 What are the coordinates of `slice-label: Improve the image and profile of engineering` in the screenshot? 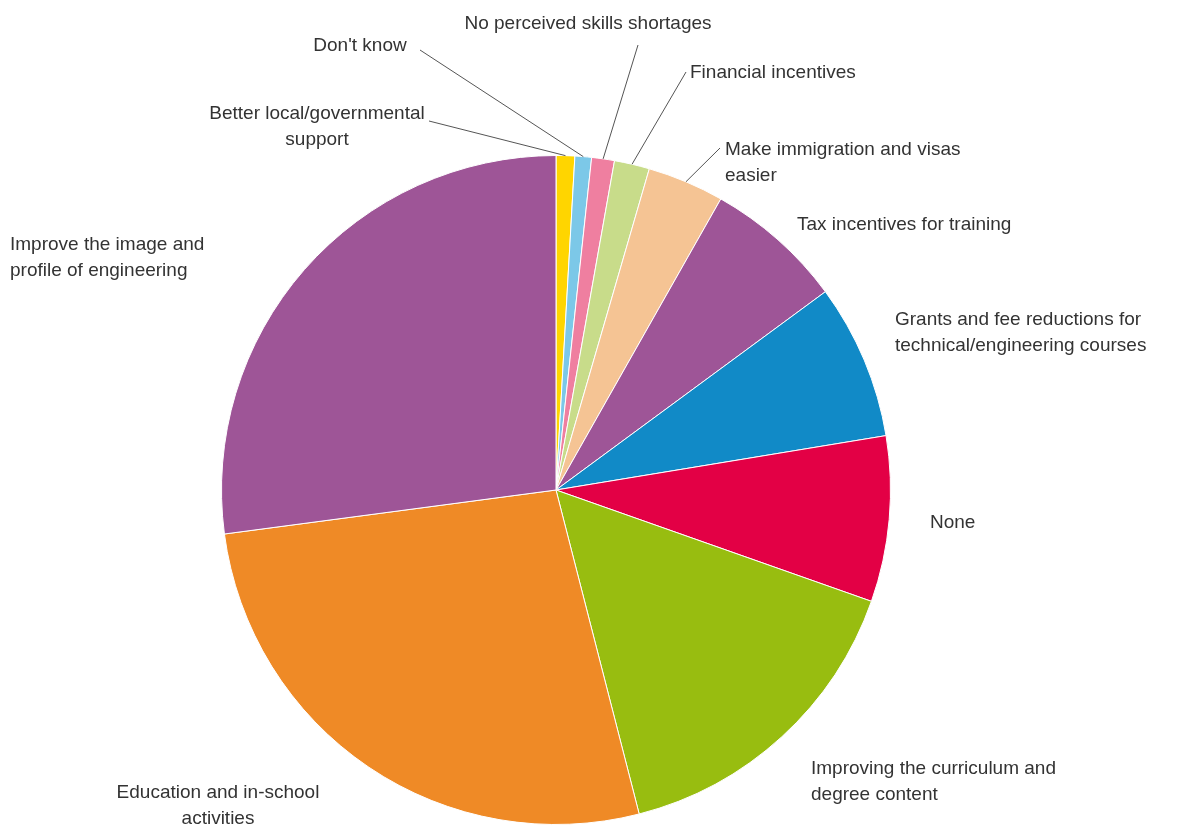 It's located at (107, 256).